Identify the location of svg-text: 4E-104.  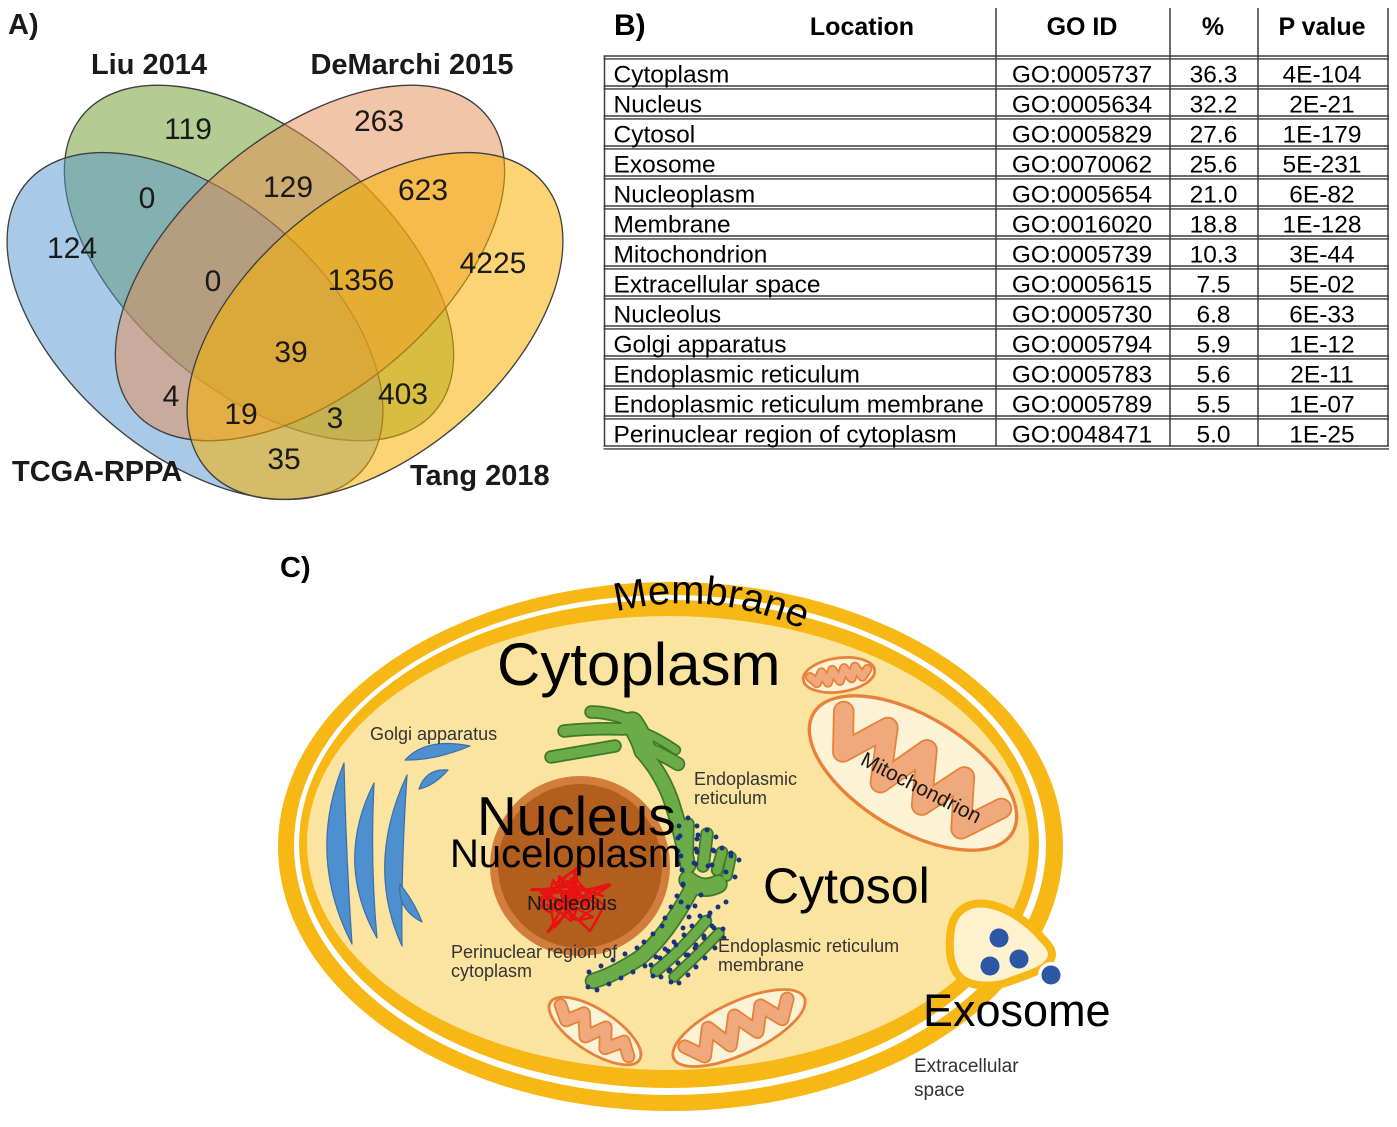
(1321, 75).